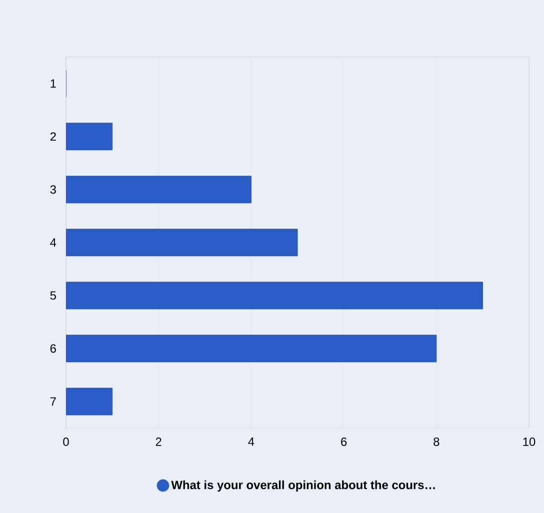 This screenshot has height=513, width=544. Describe the element at coordinates (159, 442) in the screenshot. I see `x-tick-label: 2` at that location.